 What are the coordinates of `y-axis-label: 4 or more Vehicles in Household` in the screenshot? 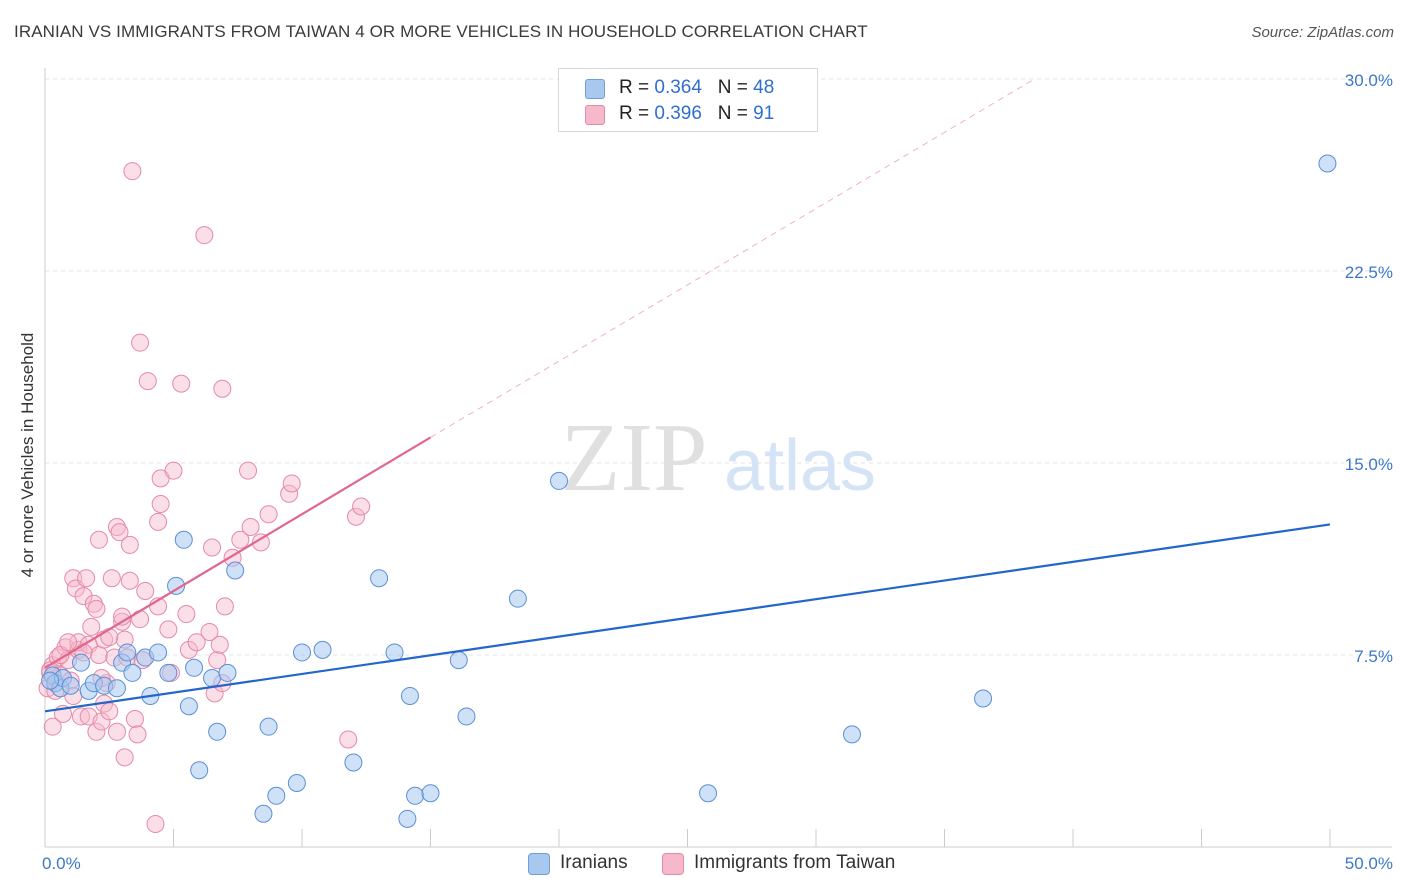 It's located at (27, 455).